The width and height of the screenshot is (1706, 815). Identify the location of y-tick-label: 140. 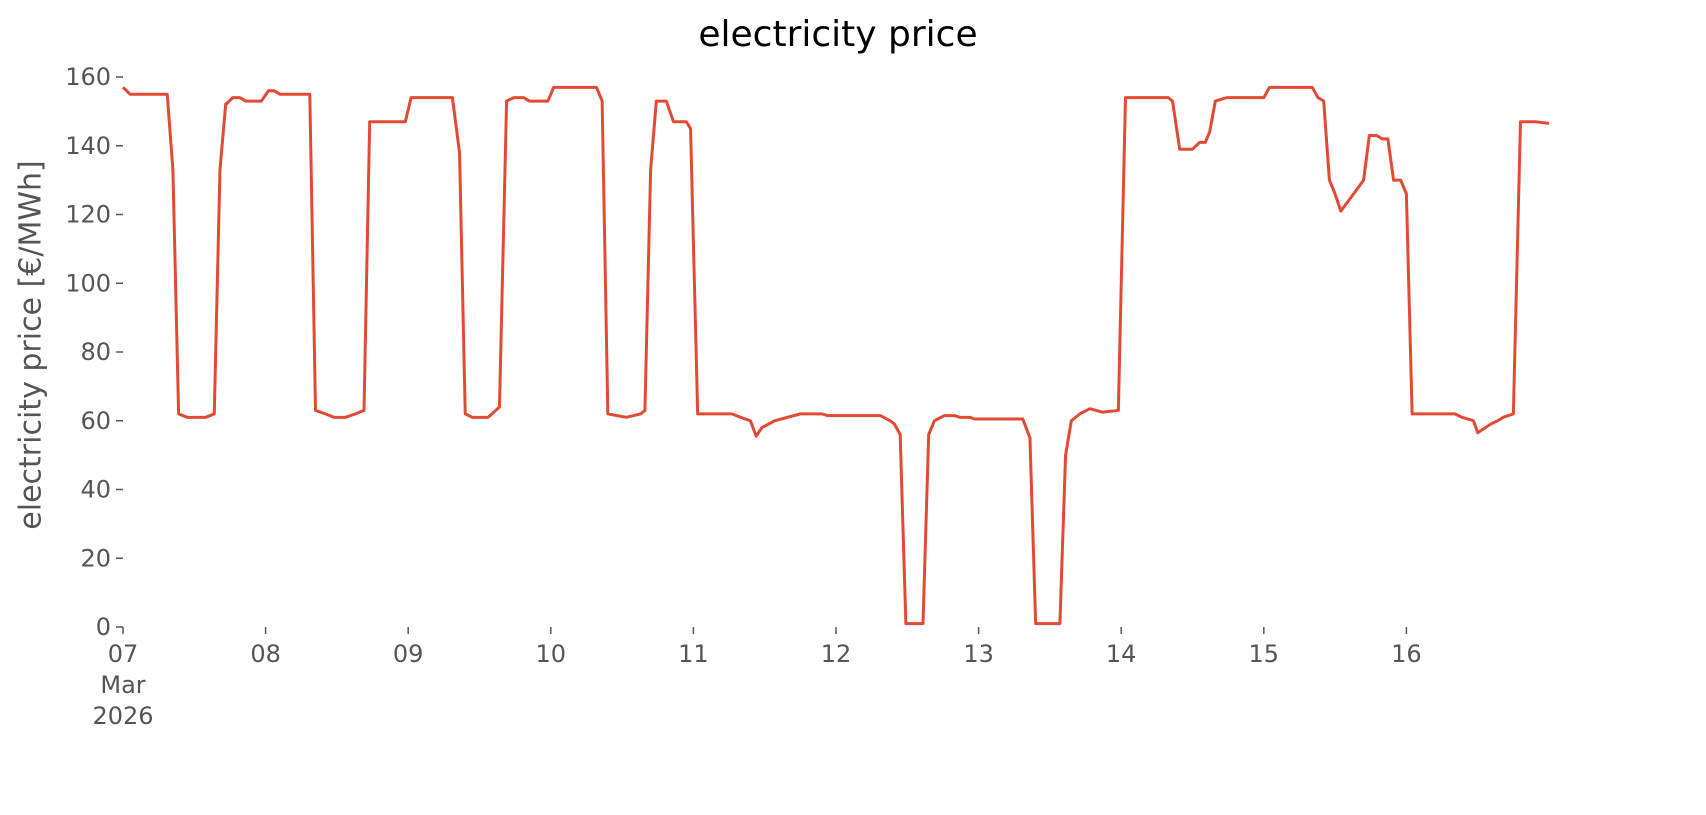
(88, 146).